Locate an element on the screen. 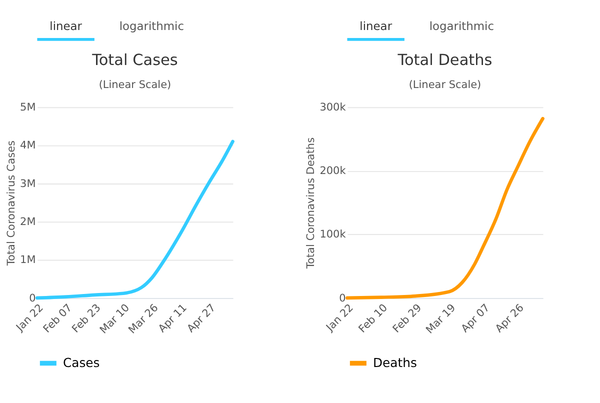  y-tick-label: 4M is located at coordinates (28, 146).